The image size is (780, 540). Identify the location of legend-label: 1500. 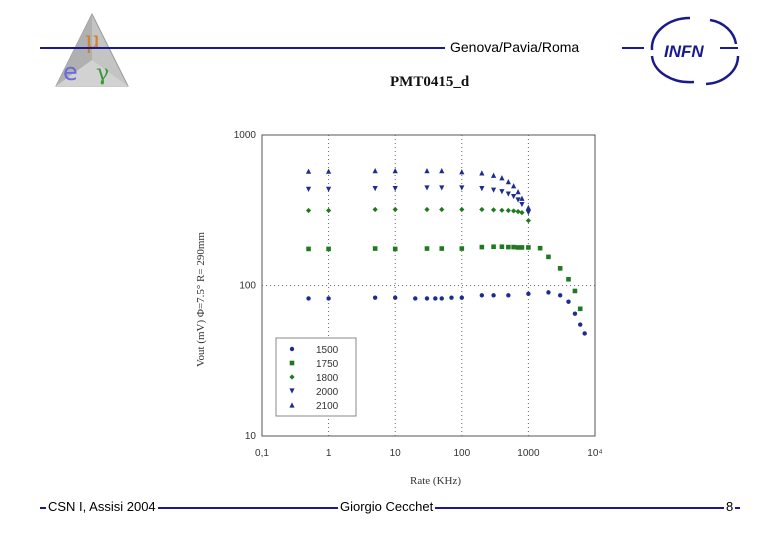
(327, 350).